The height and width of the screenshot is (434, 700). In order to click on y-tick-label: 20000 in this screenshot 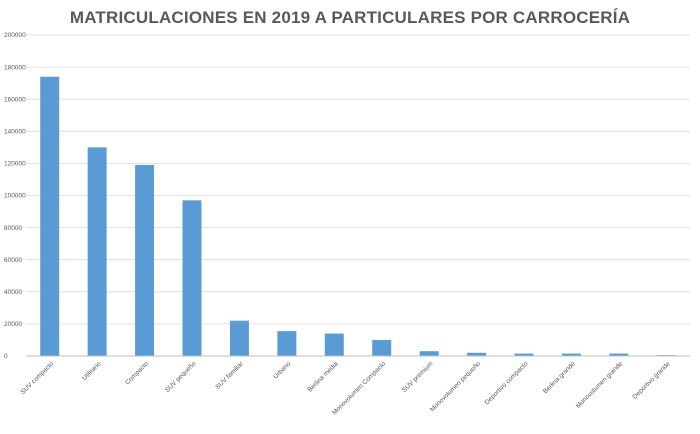, I will do `click(13, 324)`.